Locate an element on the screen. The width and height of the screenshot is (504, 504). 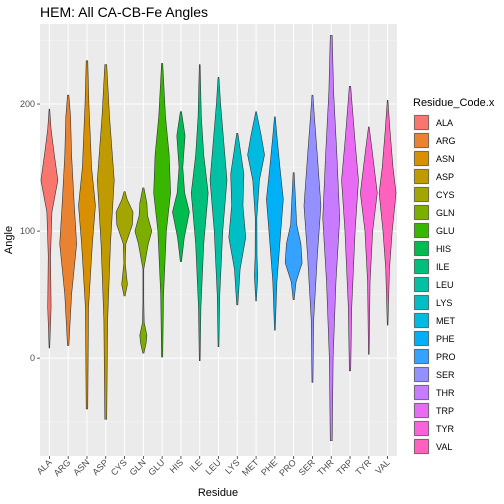
x-tick-label: ALA is located at coordinates (44, 466).